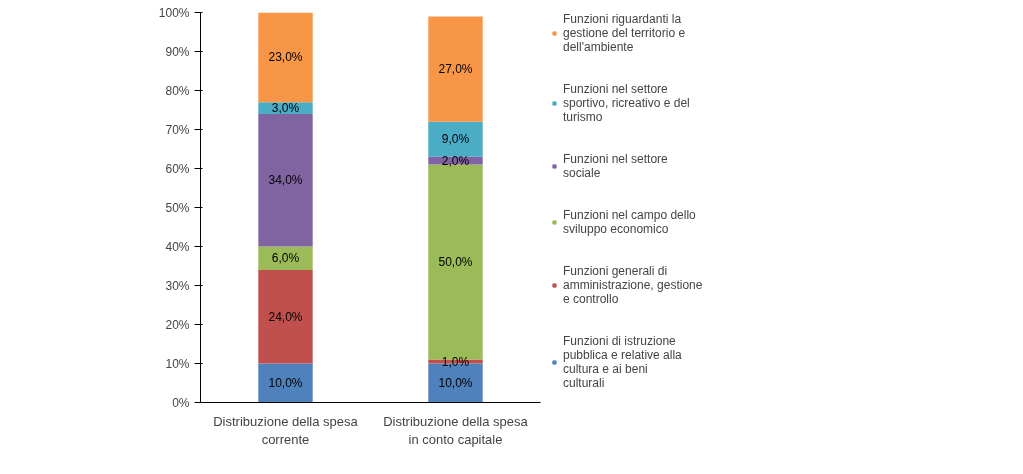 The height and width of the screenshot is (474, 1023). I want to click on y-tick-label: 100%, so click(174, 12).